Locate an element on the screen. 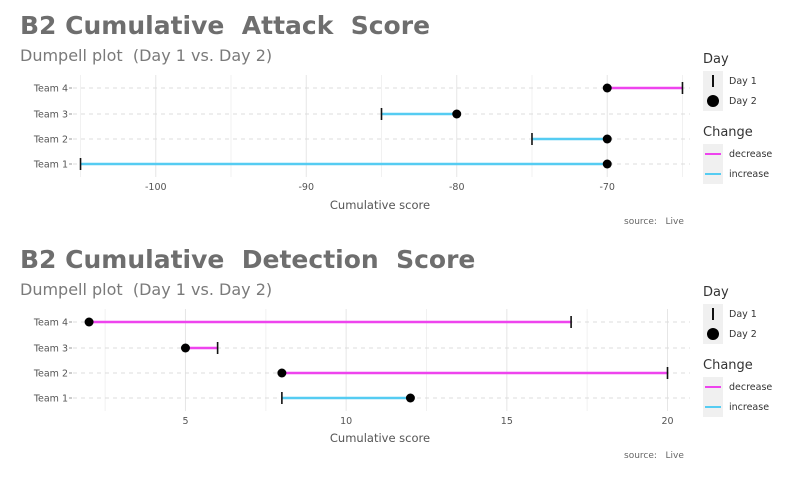 The height and width of the screenshot is (480, 796). x-tick-label: 20 is located at coordinates (667, 421).